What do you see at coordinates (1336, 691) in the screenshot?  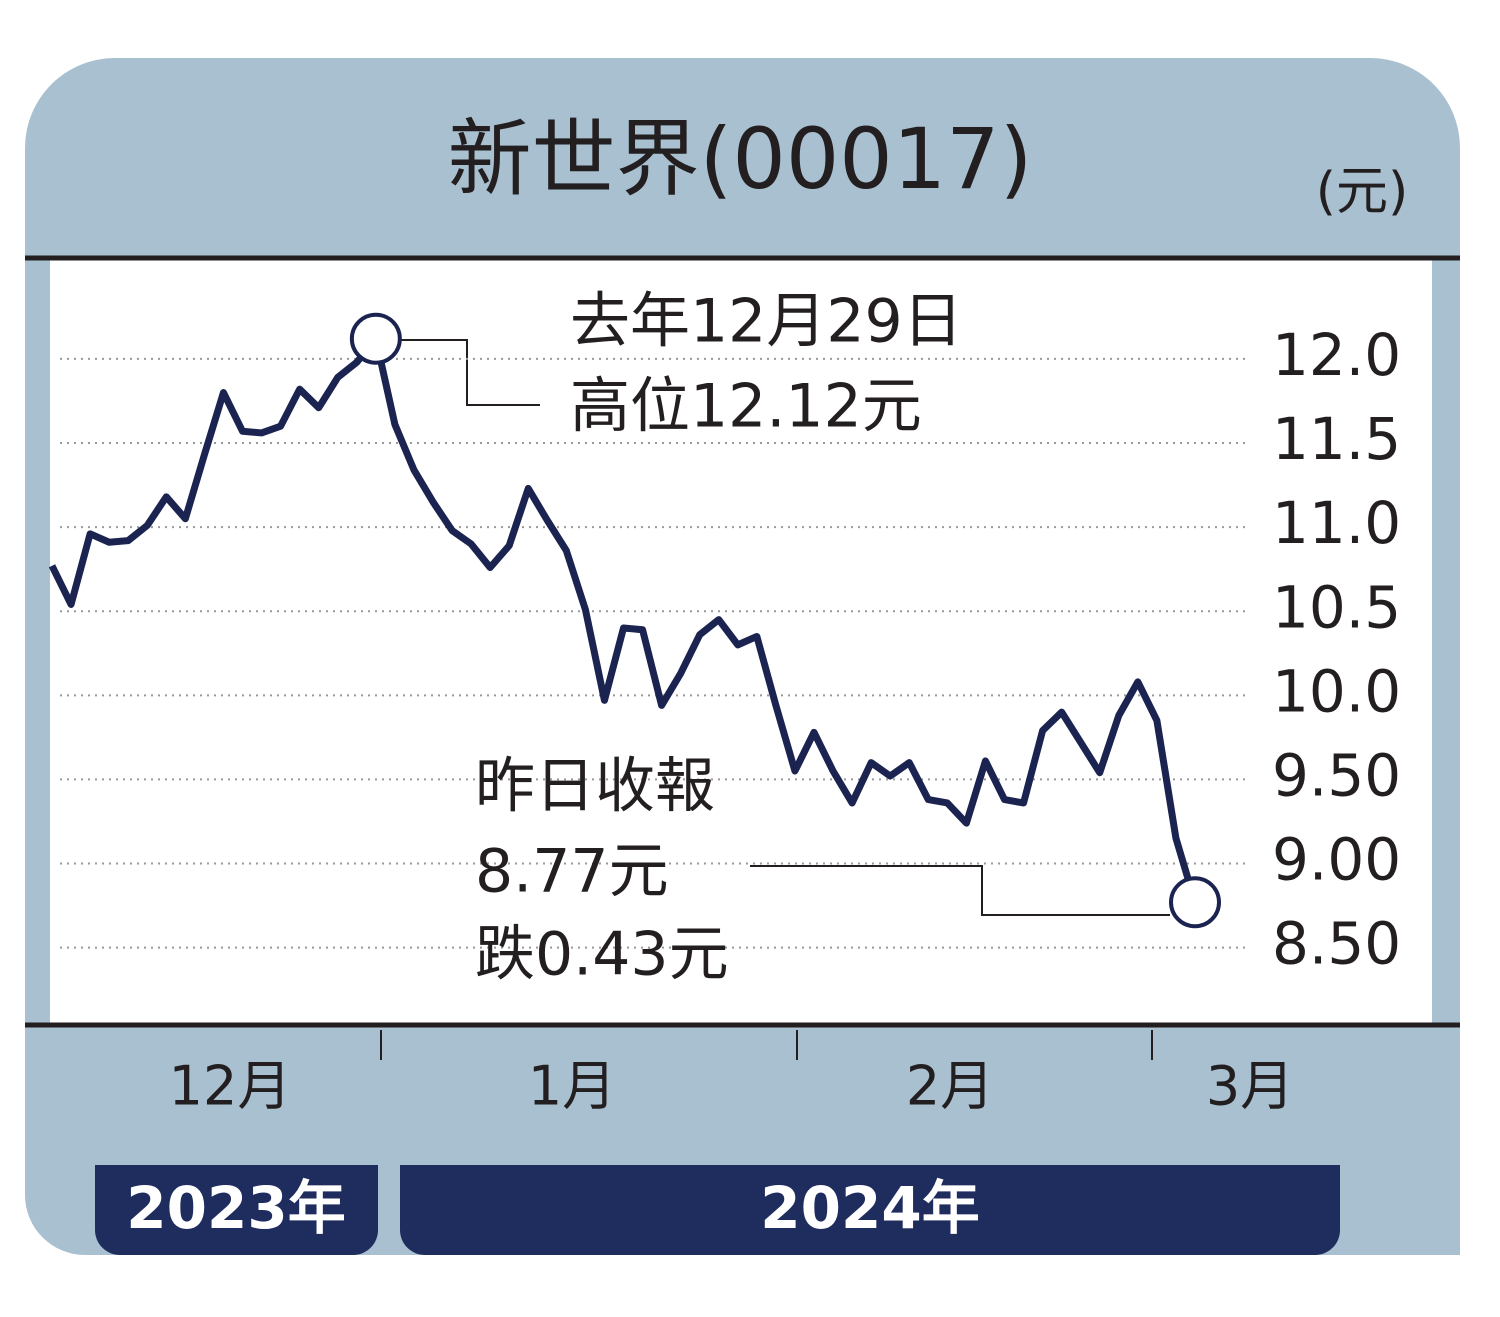 I see `y-tick-label: 10.0` at bounding box center [1336, 691].